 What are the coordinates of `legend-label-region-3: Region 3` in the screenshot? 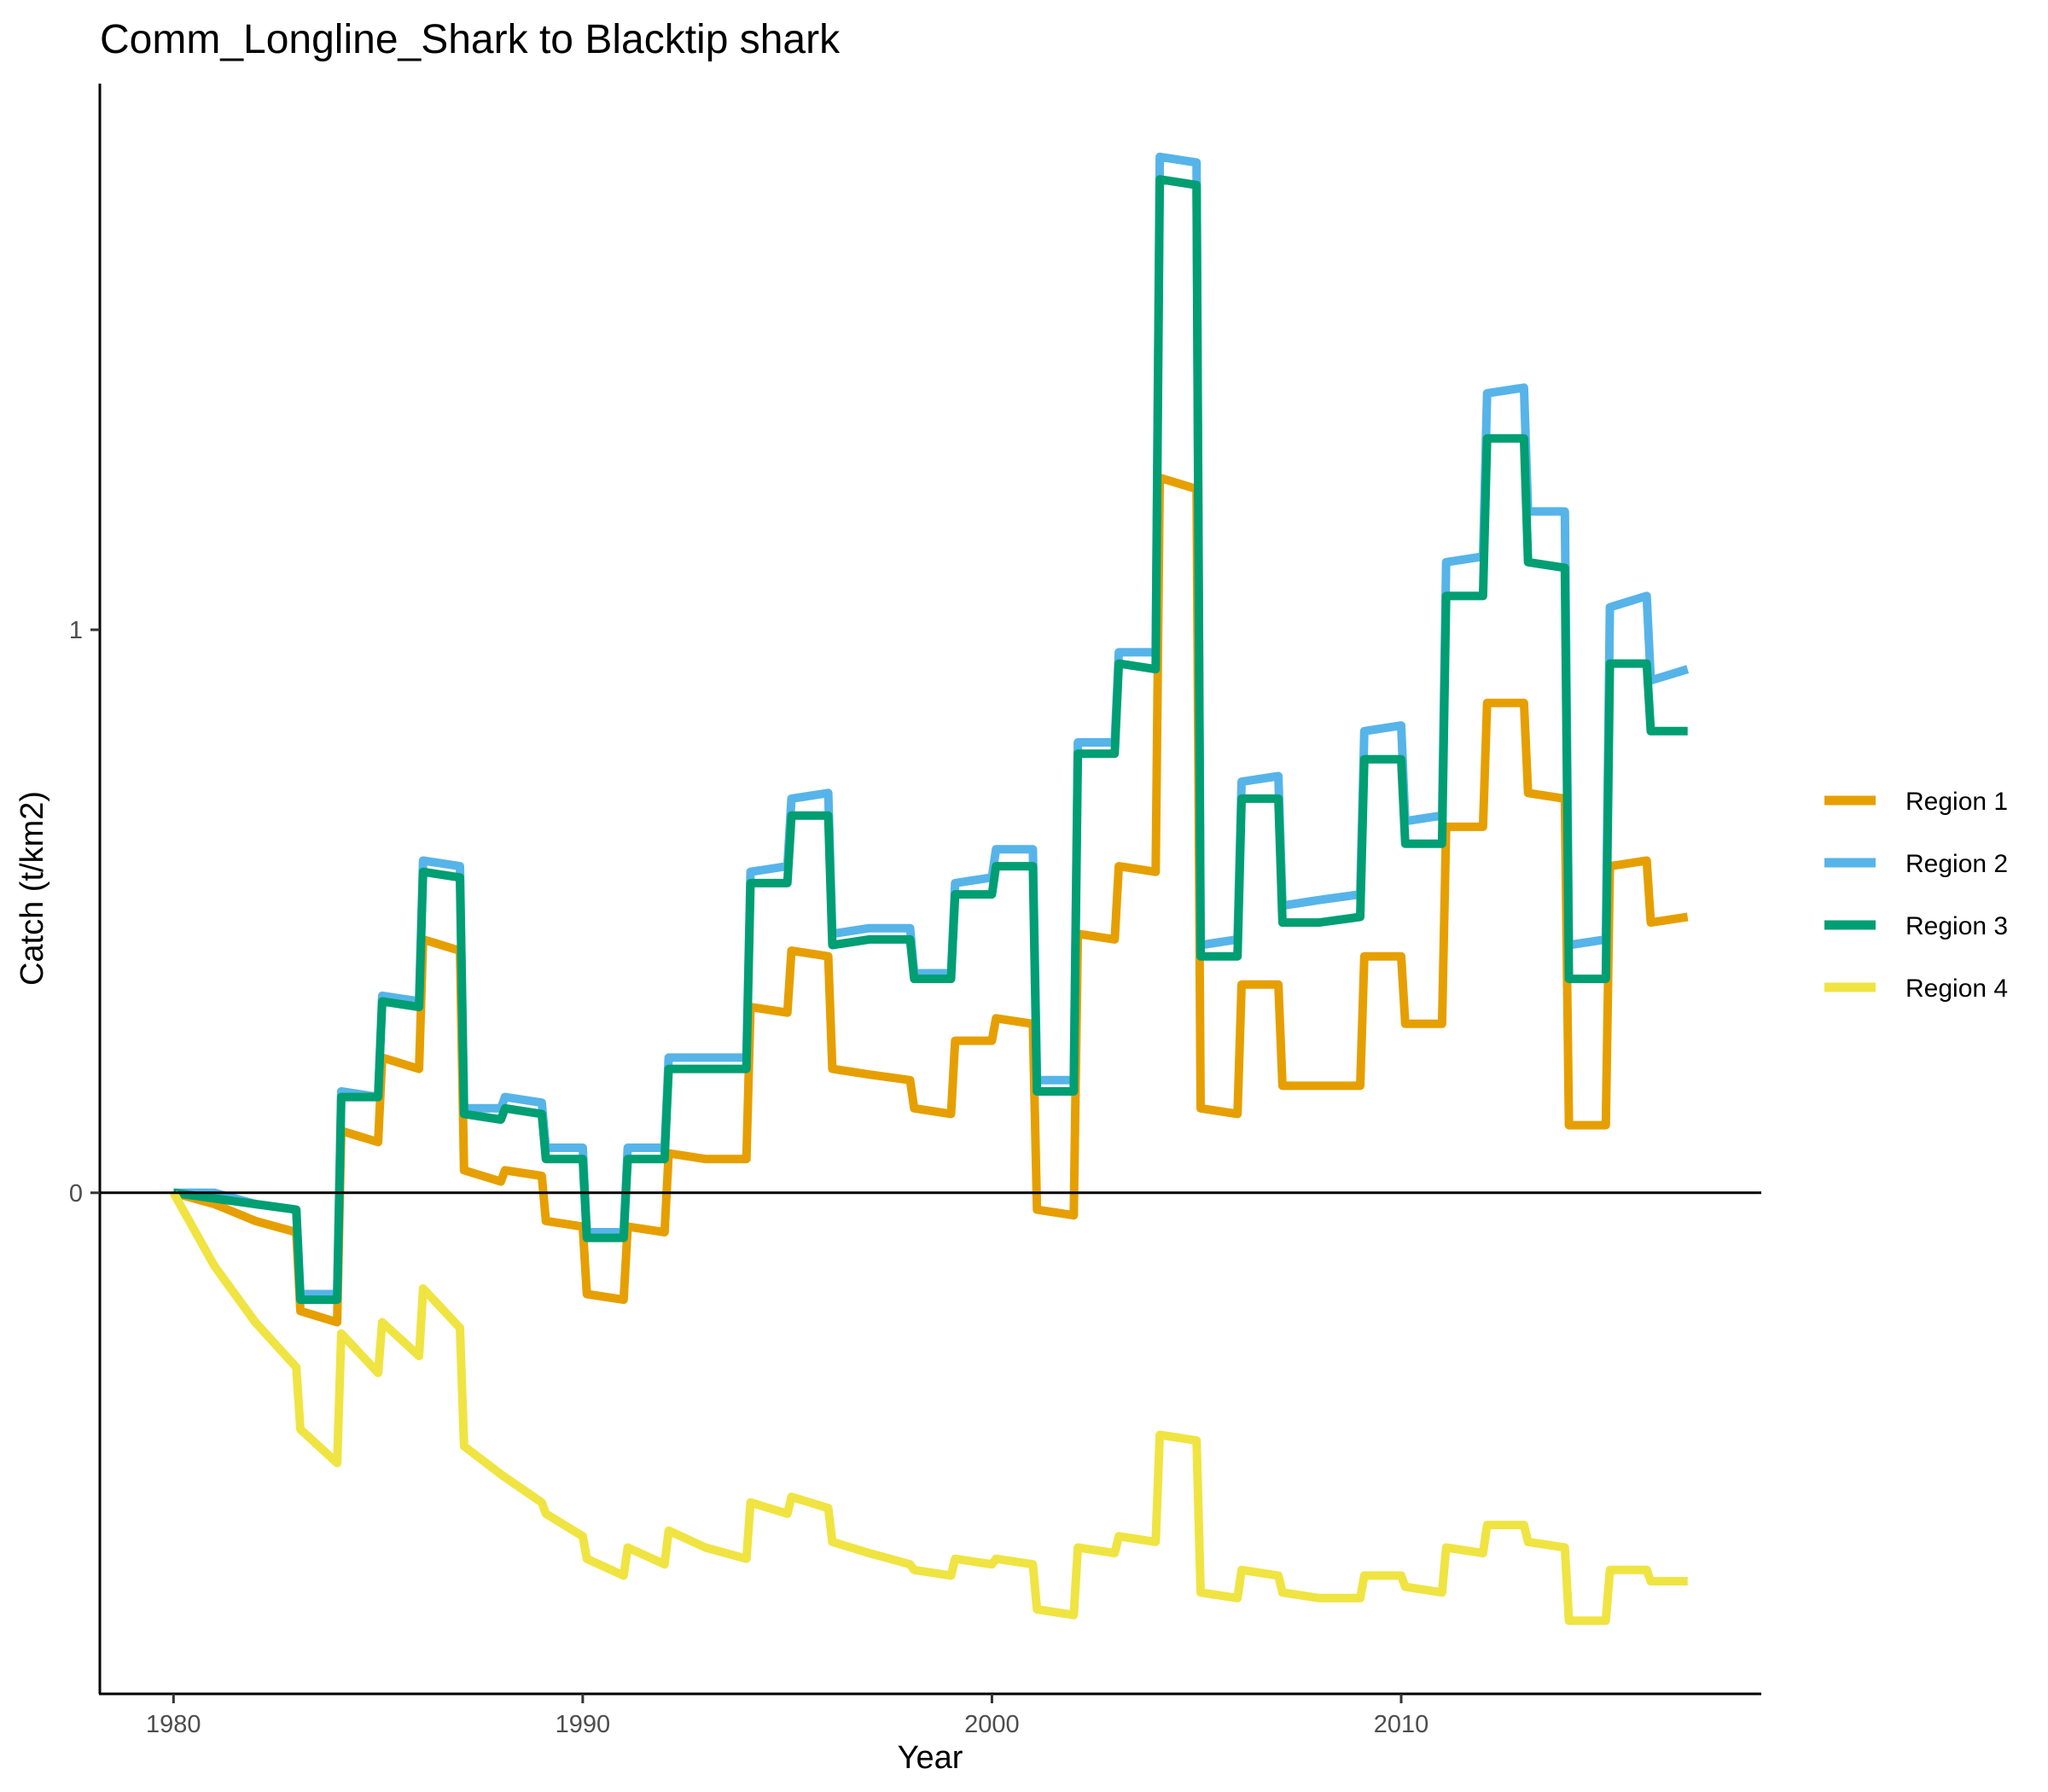 It's located at (1957, 926).